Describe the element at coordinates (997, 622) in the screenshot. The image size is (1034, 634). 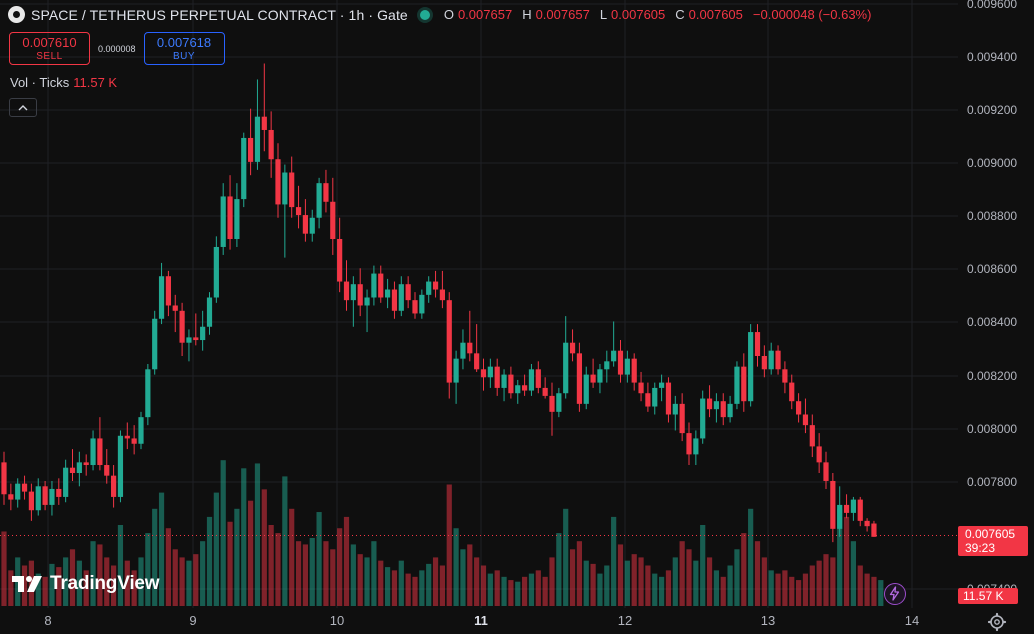
I see `gear-icon` at that location.